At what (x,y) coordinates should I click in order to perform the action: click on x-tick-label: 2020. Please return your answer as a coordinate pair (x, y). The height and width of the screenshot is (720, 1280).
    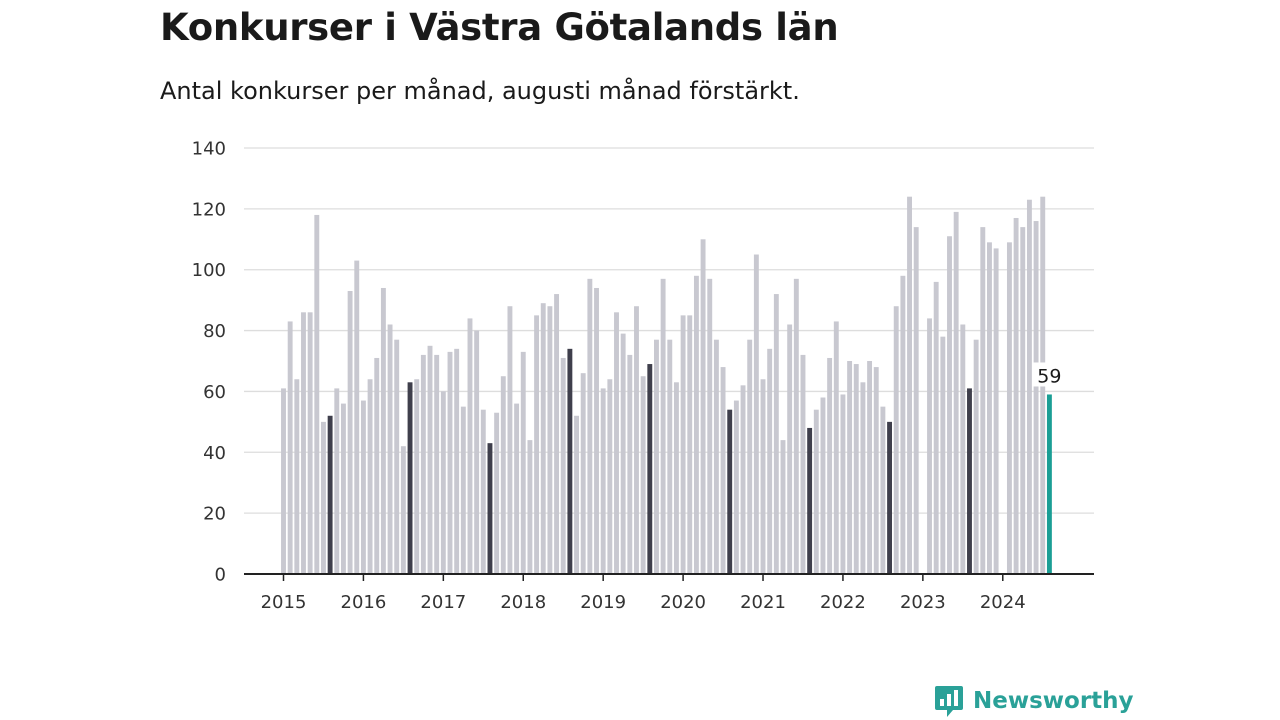
    Looking at the image, I should click on (683, 602).